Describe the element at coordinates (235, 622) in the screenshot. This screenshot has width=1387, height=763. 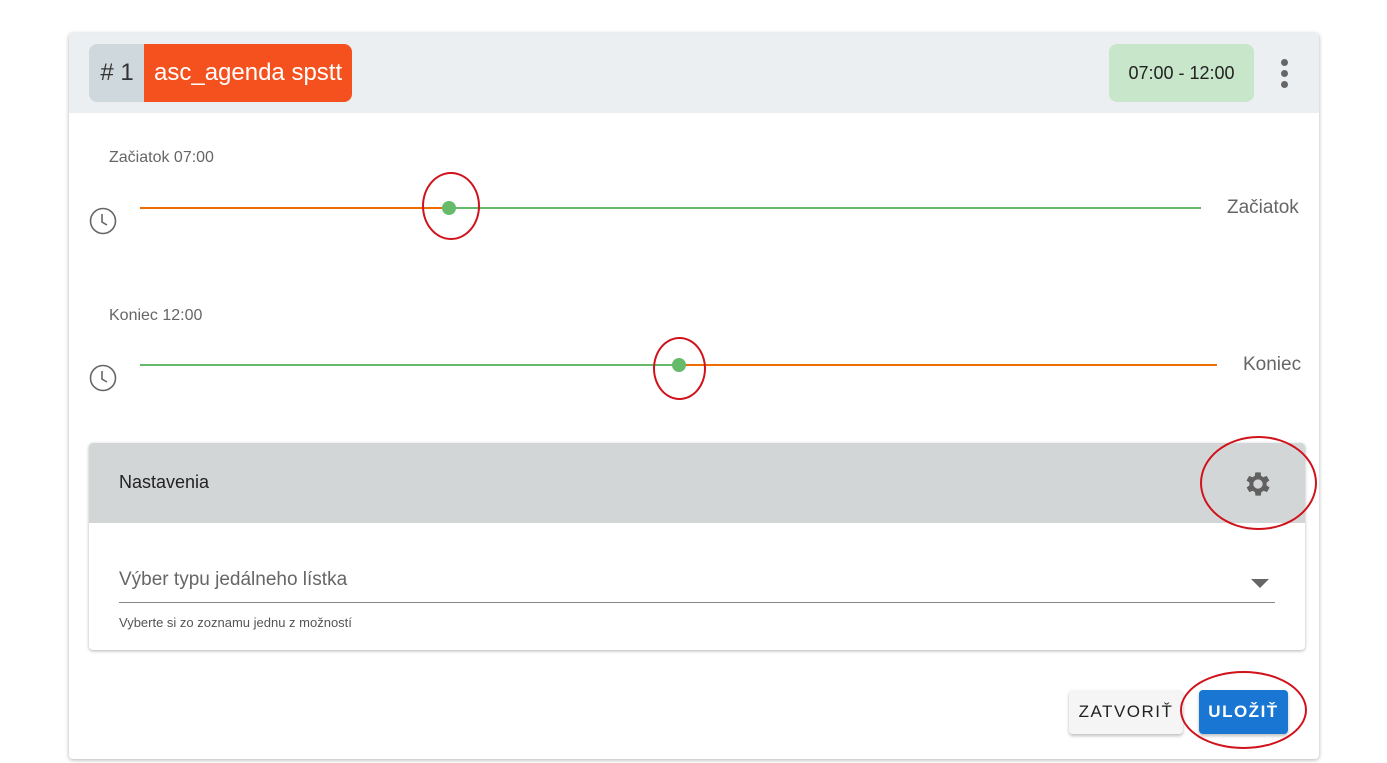
I see `select-hint: Vyberte si zo zoznamu jednu z možností` at that location.